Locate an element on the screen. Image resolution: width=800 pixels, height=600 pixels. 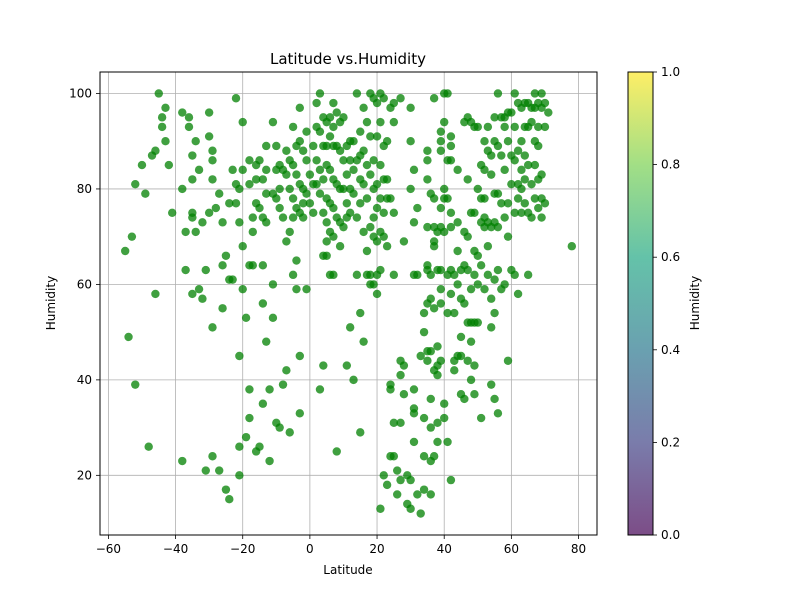
colorbar-tick-label: 0.8 is located at coordinates (670, 165).